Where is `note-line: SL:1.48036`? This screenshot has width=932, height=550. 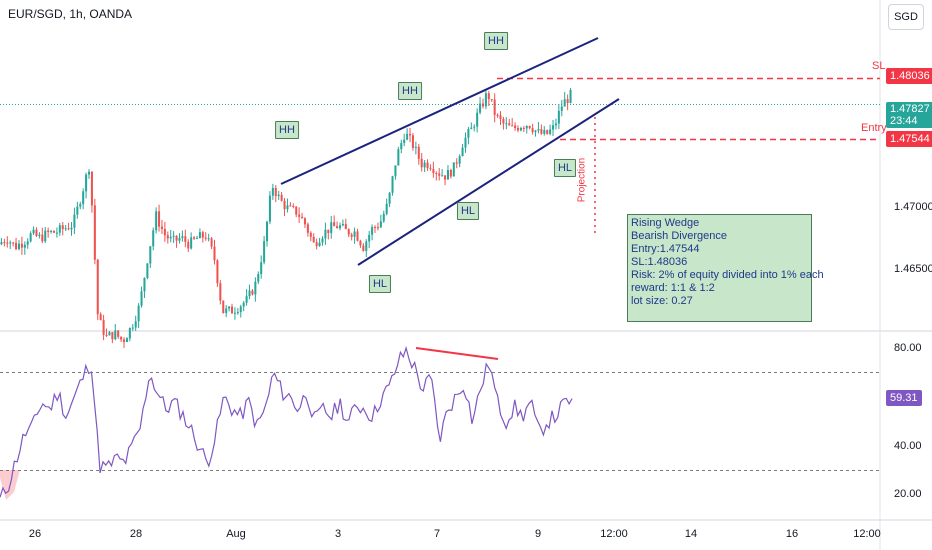 note-line: SL:1.48036 is located at coordinates (659, 262).